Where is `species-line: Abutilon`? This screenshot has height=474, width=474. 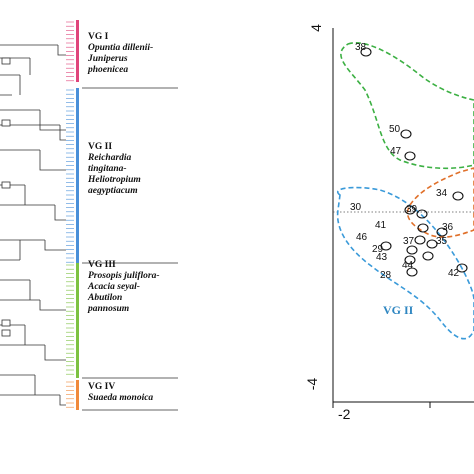
species-line: Abutilon is located at coordinates (105, 298).